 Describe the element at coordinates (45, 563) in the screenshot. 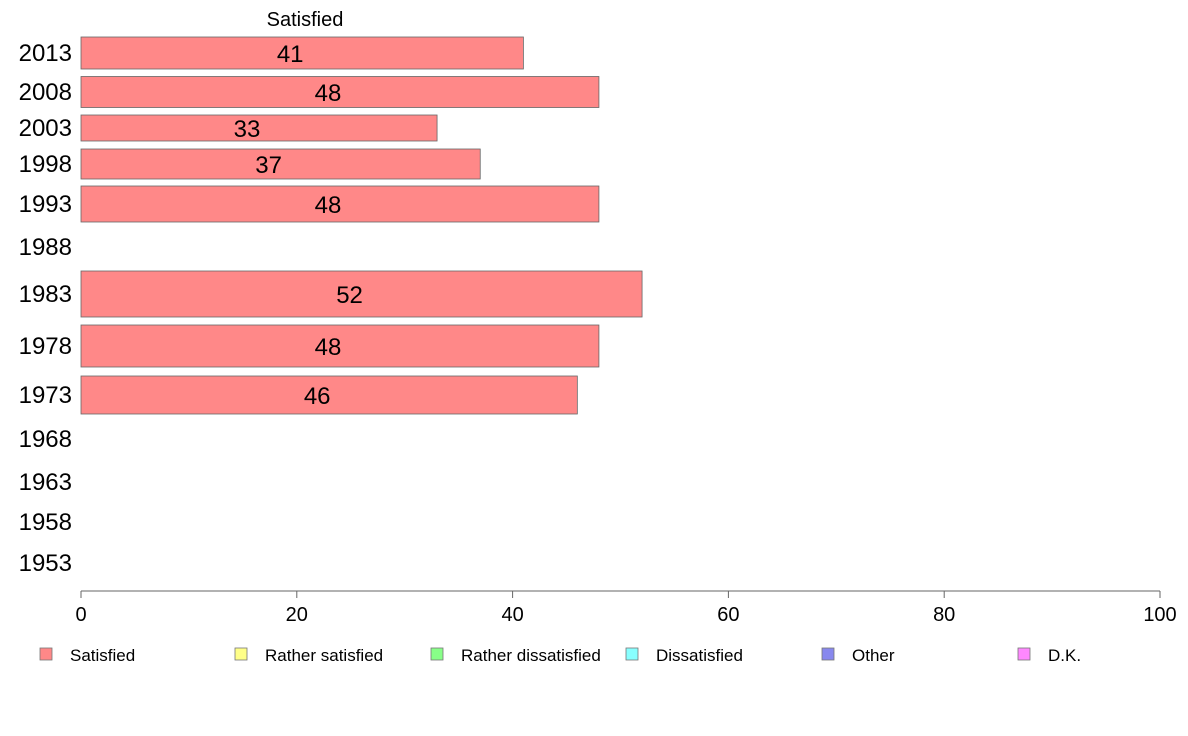

I see `category-label: 1953` at that location.